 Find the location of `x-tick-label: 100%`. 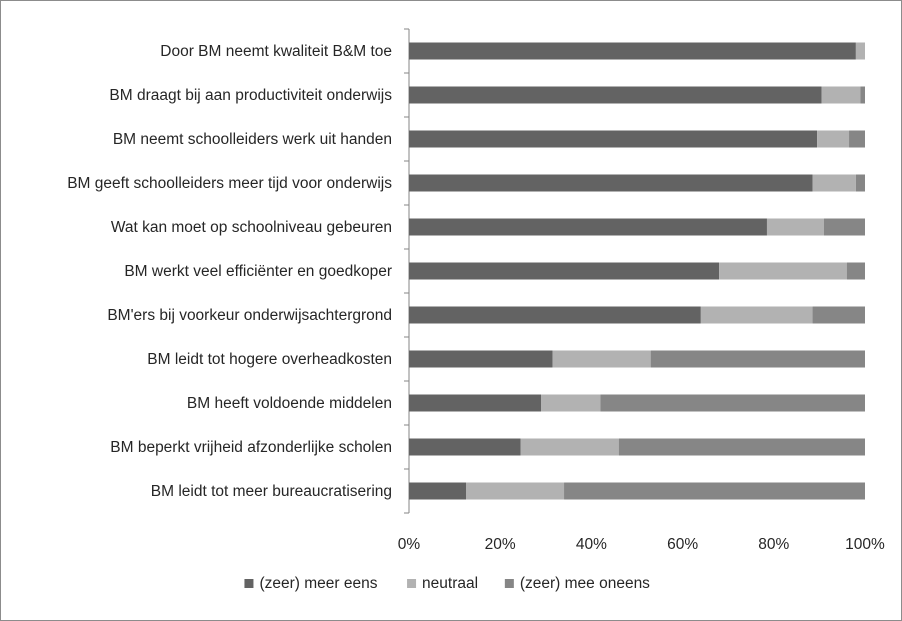

x-tick-label: 100% is located at coordinates (865, 544).